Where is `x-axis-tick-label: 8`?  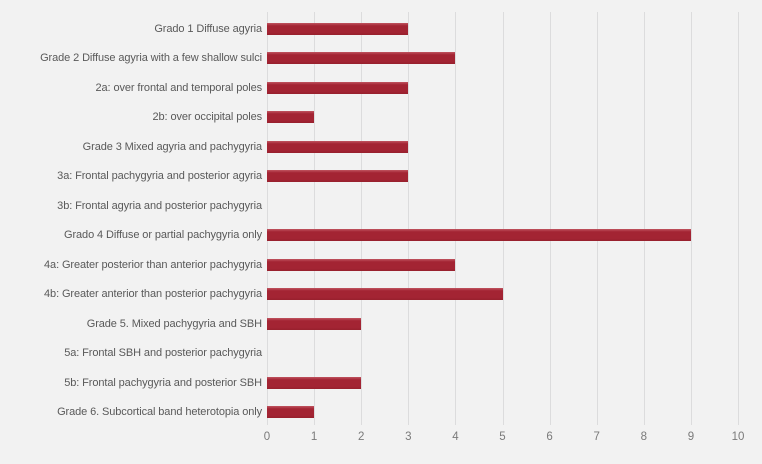
x-axis-tick-label: 8 is located at coordinates (643, 437).